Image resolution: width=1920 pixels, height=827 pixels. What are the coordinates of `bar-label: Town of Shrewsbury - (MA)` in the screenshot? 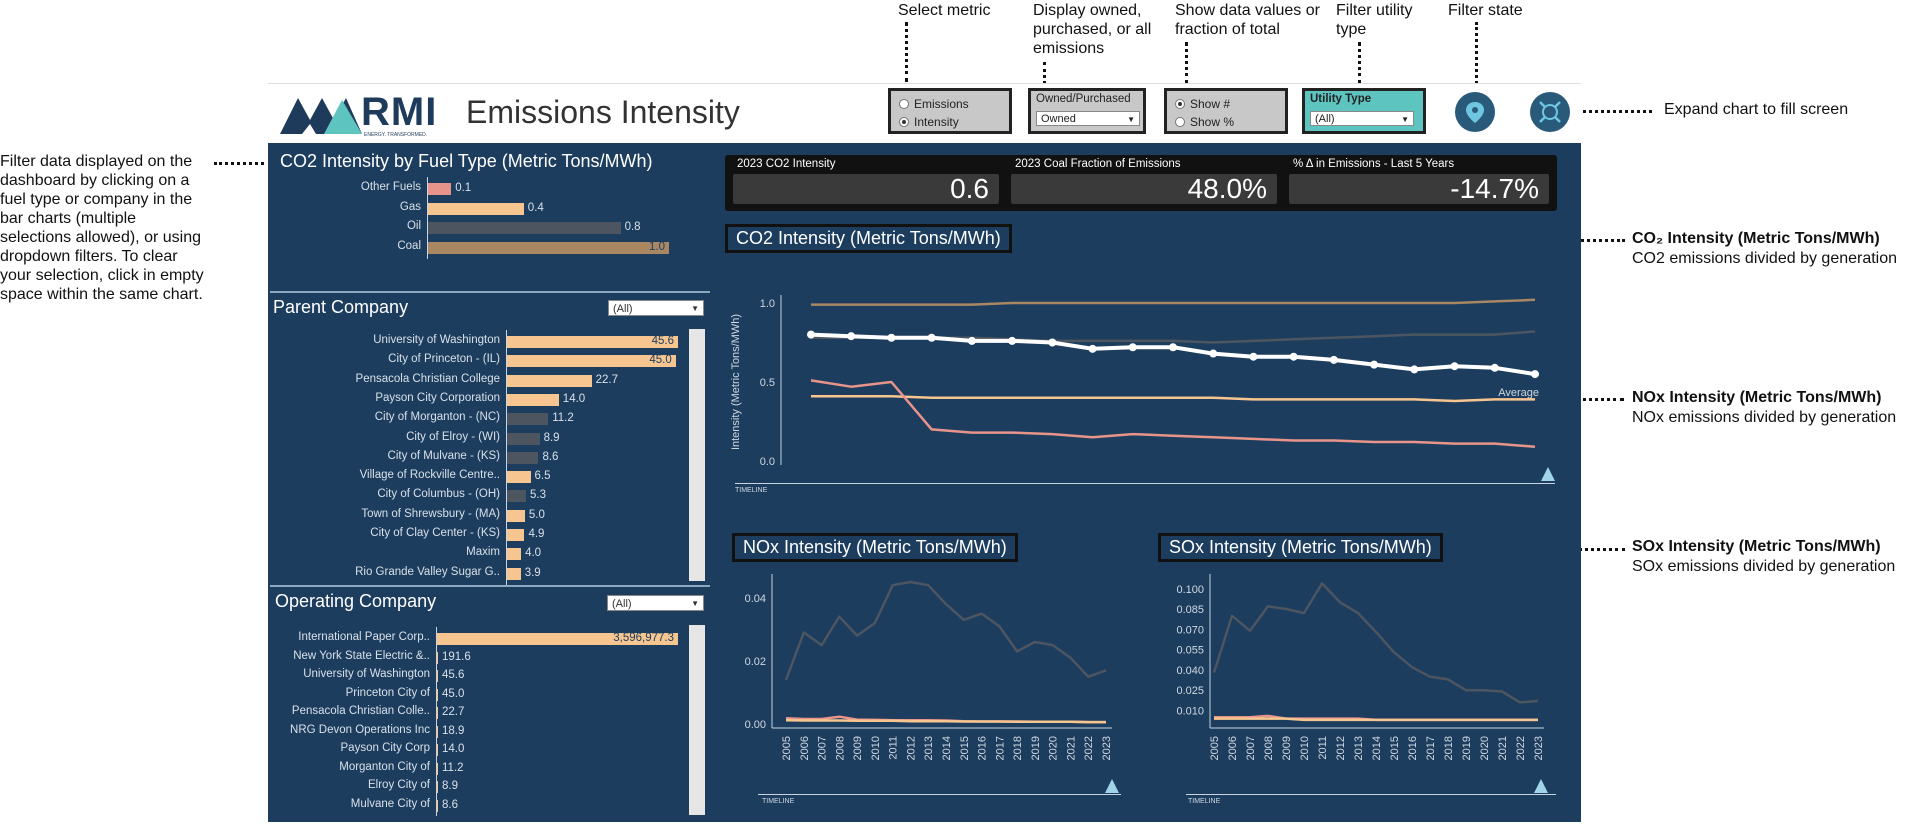 It's located at (430, 513).